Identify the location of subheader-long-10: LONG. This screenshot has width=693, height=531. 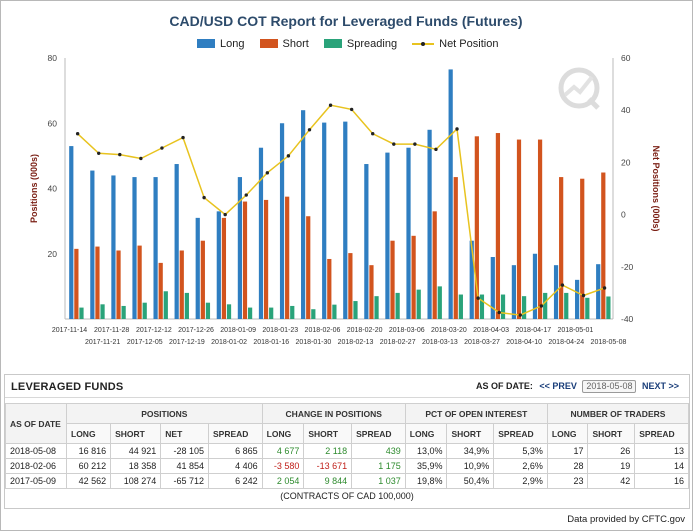
(567, 433).